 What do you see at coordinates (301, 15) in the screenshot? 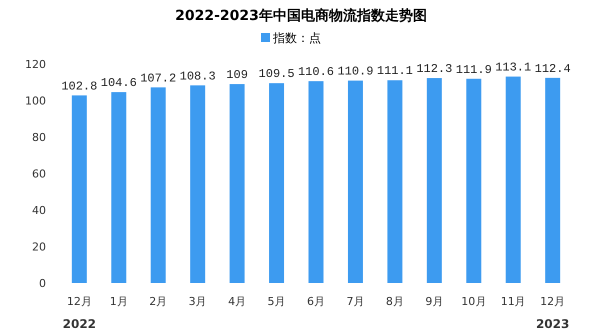
I see `chart-title: 2022-2023年中国电商物流指数走势图` at bounding box center [301, 15].